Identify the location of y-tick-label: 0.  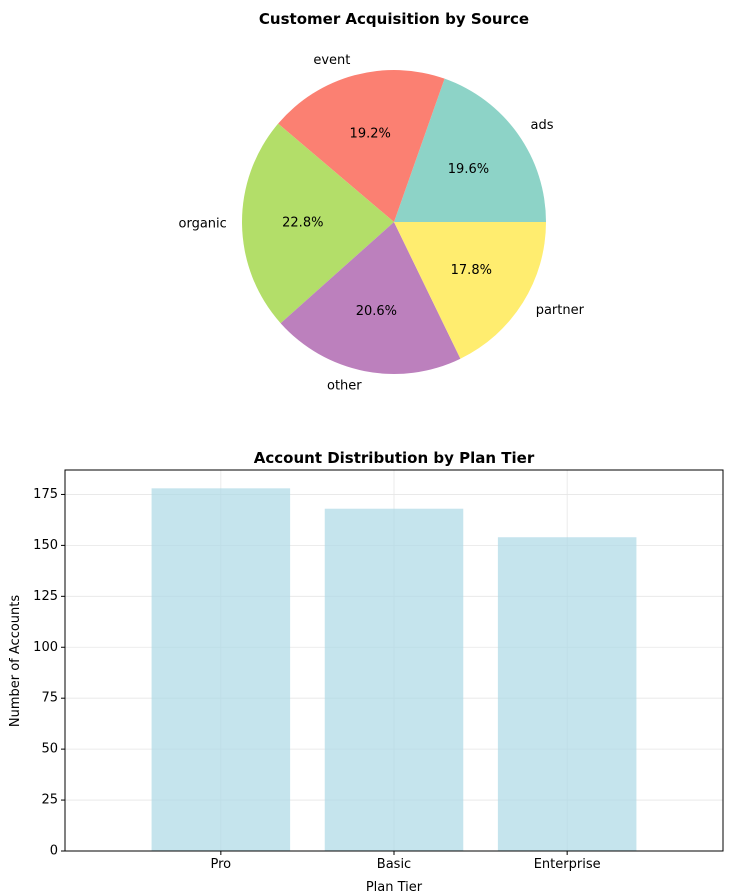
(54, 851).